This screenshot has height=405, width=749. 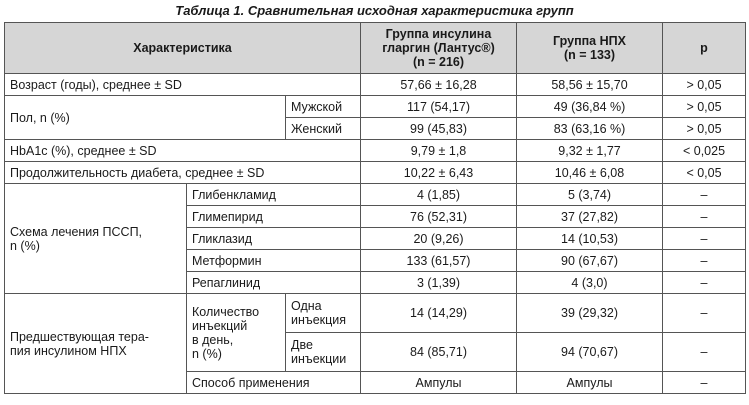 I want to click on value-cell: 4 (1,85), so click(x=438, y=194).